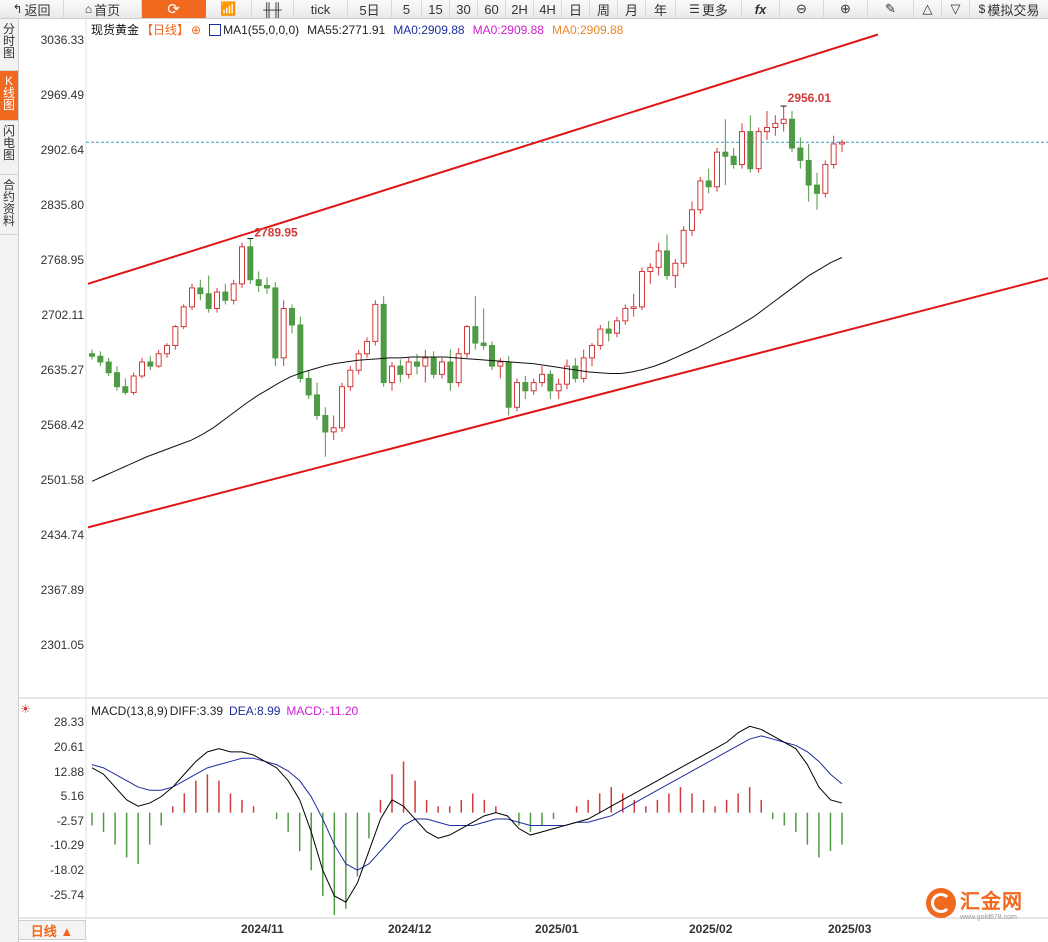 The height and width of the screenshot is (942, 1048). What do you see at coordinates (9, 148) in the screenshot?
I see `sidebar-item-flash: 闪 电 图` at bounding box center [9, 148].